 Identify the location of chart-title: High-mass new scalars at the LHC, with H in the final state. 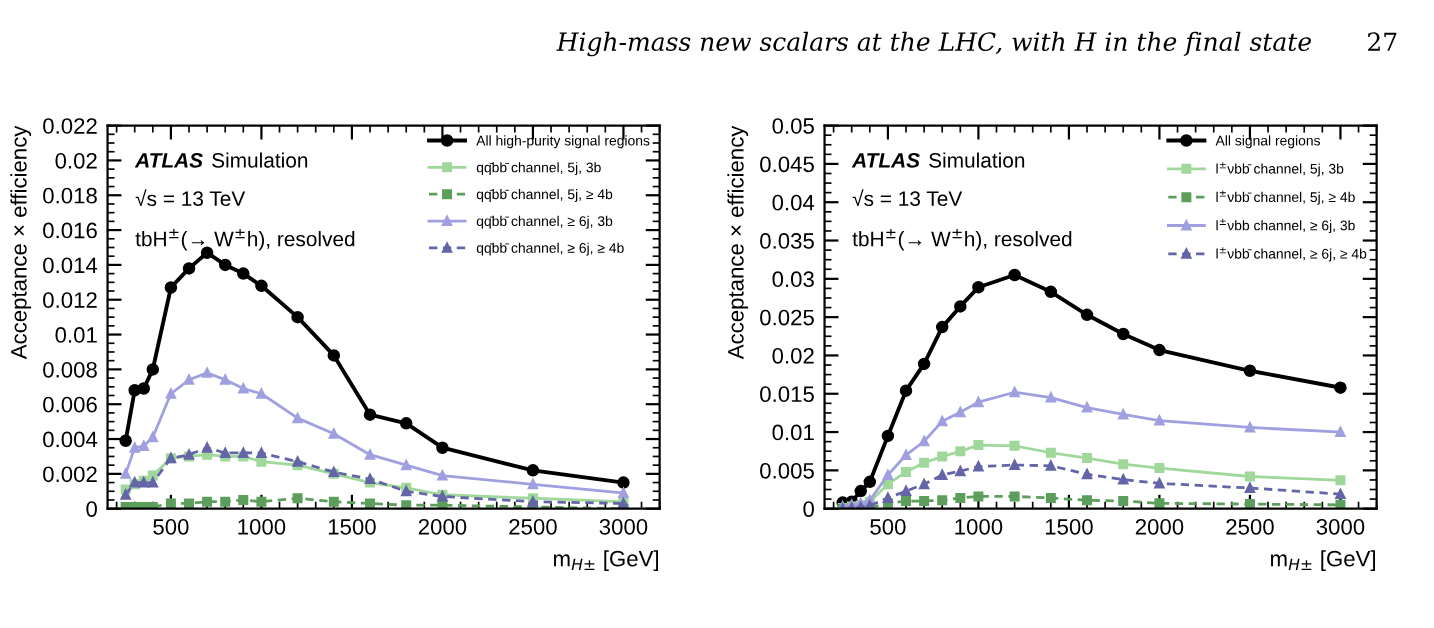
(933, 44).